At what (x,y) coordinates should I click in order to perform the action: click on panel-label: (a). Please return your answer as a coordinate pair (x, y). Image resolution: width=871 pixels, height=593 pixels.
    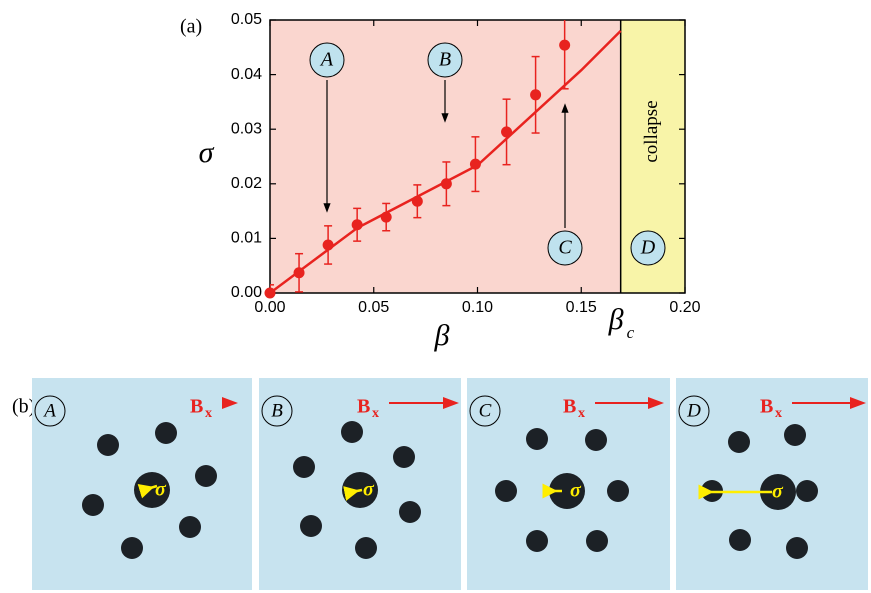
    Looking at the image, I should click on (191, 27).